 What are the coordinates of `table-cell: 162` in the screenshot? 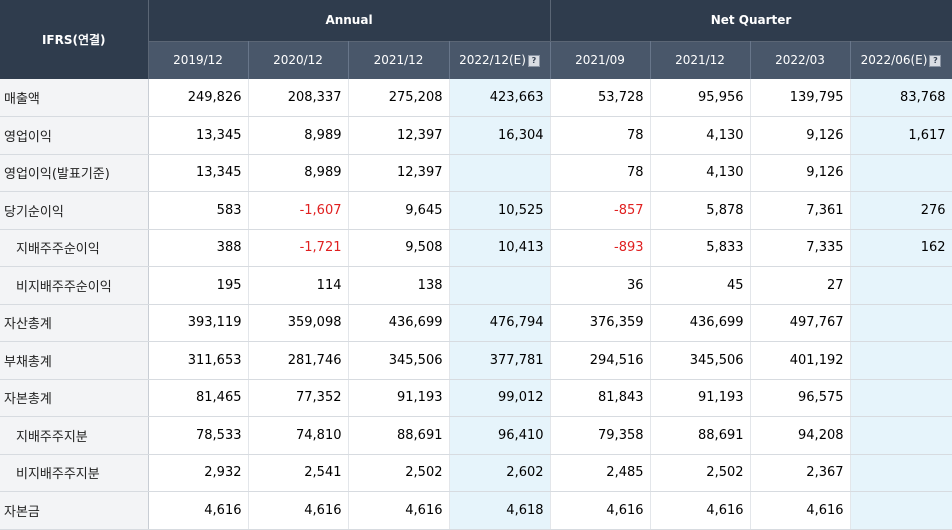 It's located at (901, 248).